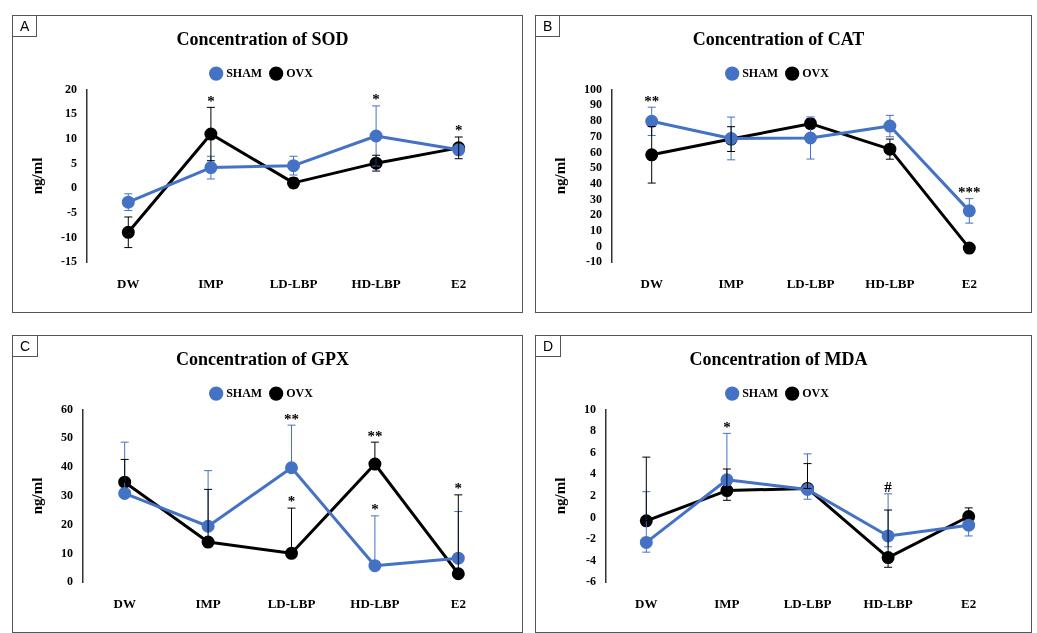 This screenshot has height=633, width=1037. I want to click on y-tick-label: -4, so click(591, 559).